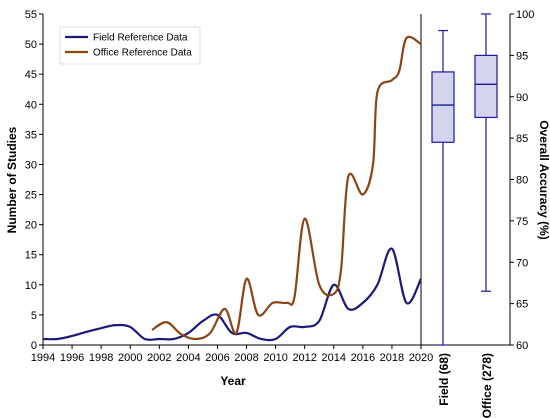 This screenshot has height=418, width=550. What do you see at coordinates (140, 38) in the screenshot?
I see `legend-label: Field Reference Data` at bounding box center [140, 38].